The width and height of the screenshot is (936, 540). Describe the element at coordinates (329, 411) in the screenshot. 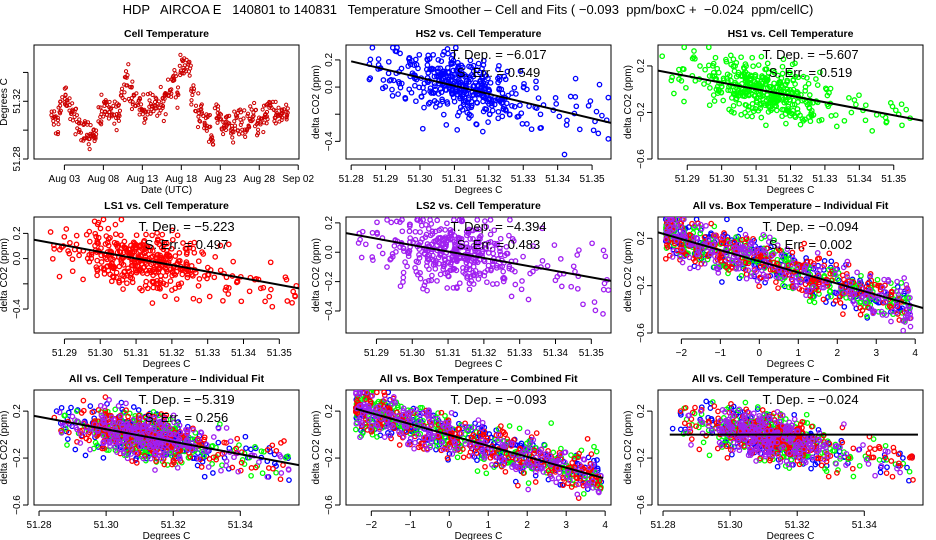

I see `y-tick-label: 0.2` at that location.